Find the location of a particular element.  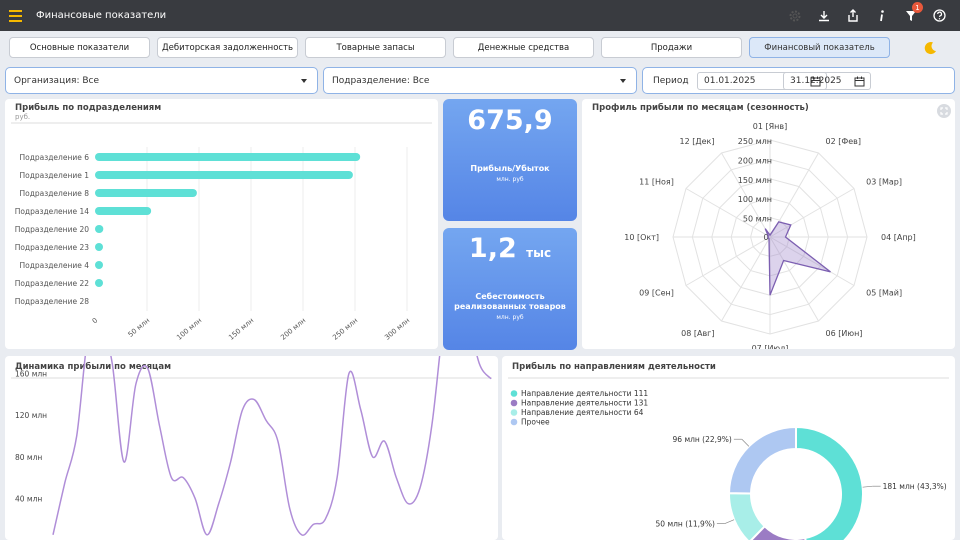

date-from-value: 01.01.2025 is located at coordinates (730, 81).